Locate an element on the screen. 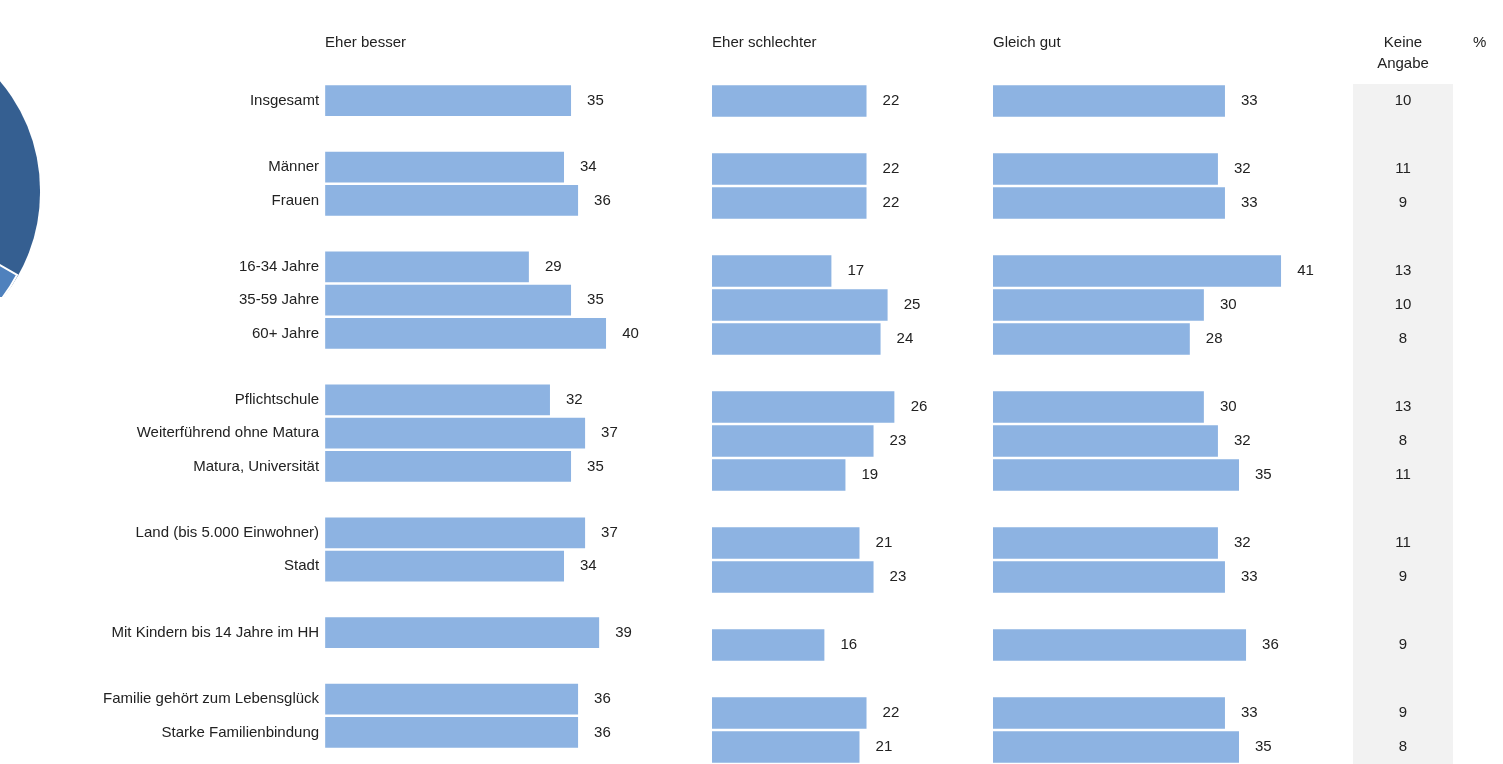 This screenshot has height=764, width=1503. chart-title: Eher schlechter is located at coordinates (764, 42).